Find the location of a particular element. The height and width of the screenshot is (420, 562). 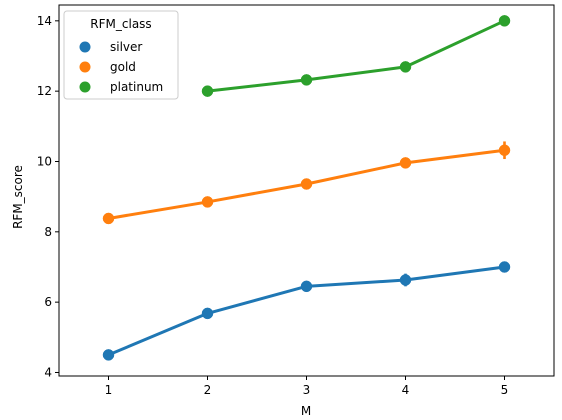

series-line-platinum is located at coordinates (356, 56).